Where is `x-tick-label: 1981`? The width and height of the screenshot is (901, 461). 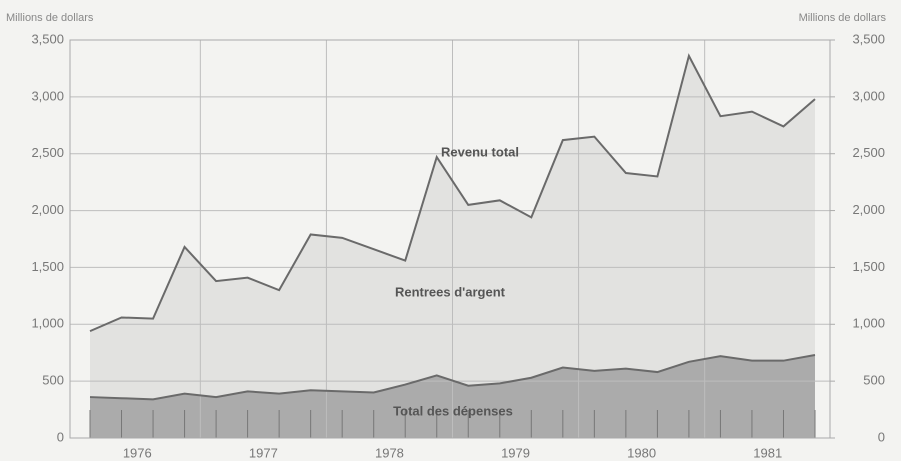 x-tick-label: 1981 is located at coordinates (767, 452).